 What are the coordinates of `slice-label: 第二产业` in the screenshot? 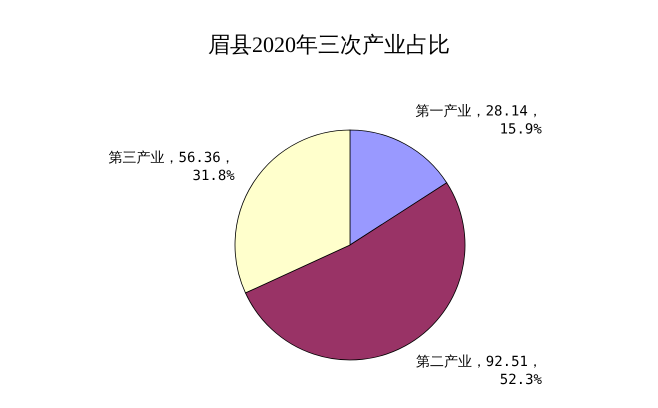 It's located at (444, 362).